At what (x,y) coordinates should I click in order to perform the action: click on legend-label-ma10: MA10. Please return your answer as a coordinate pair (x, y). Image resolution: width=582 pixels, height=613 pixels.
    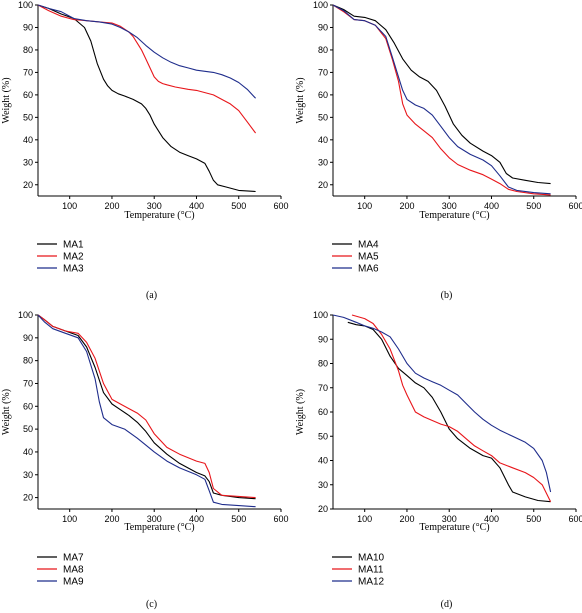
    Looking at the image, I should click on (371, 558).